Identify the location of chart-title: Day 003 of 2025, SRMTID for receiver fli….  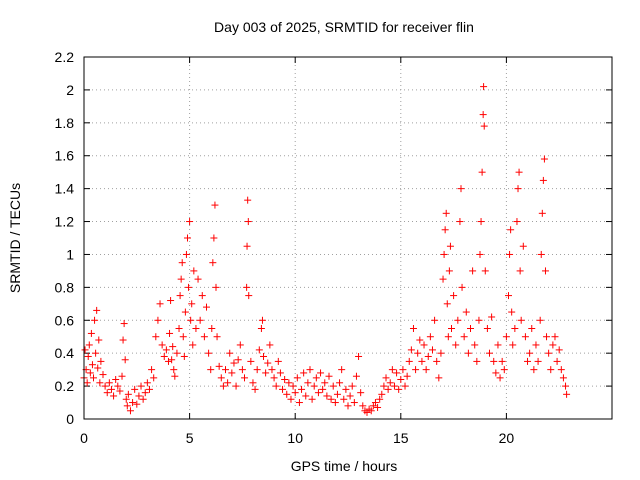
(344, 27).